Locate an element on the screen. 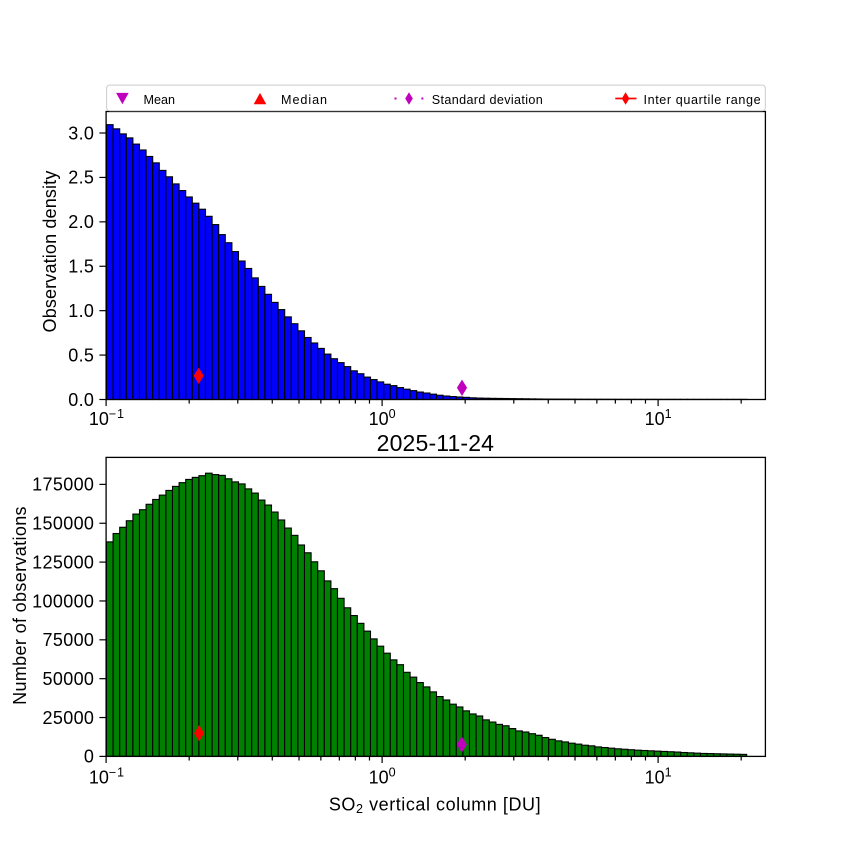  svg-text: Standard deviation is located at coordinates (487, 100).